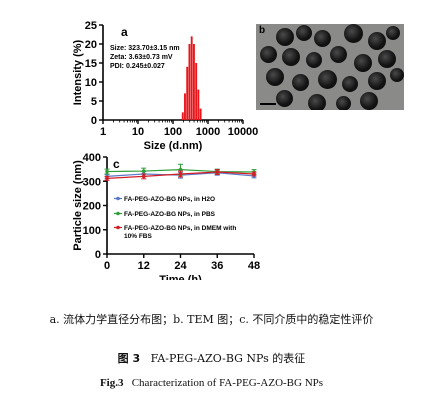 The width and height of the screenshot is (423, 404). Describe the element at coordinates (180, 277) in the screenshot. I see `x-axis-label: Time (h)` at that location.